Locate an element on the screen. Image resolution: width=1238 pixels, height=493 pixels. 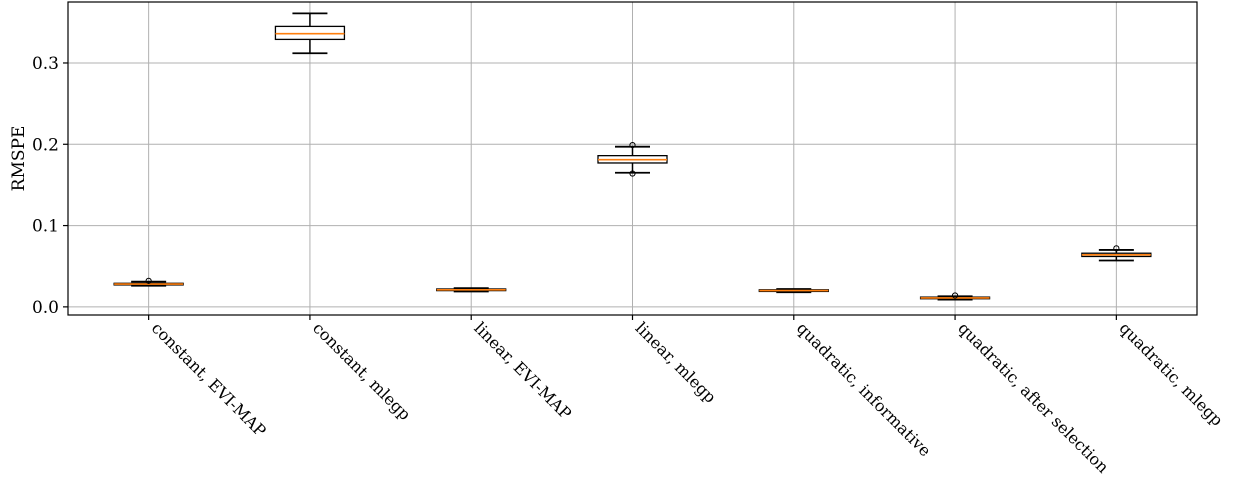
y-tick-label: 0.0 is located at coordinates (45, 308).